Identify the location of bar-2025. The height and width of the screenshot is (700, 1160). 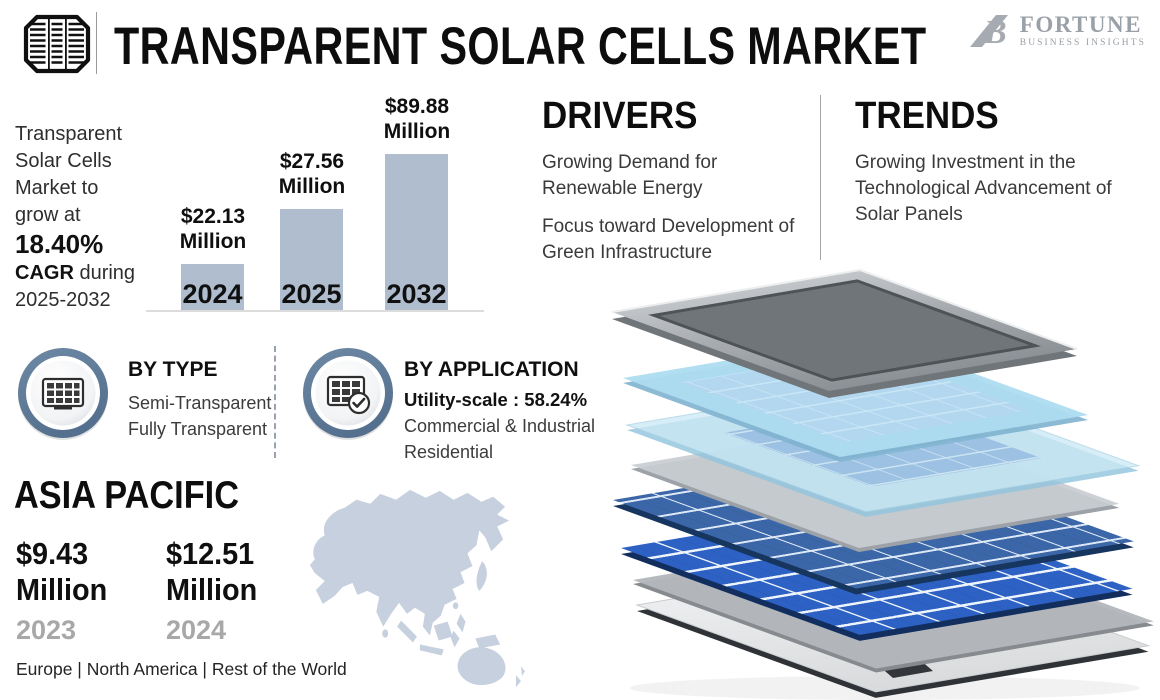
(311, 259).